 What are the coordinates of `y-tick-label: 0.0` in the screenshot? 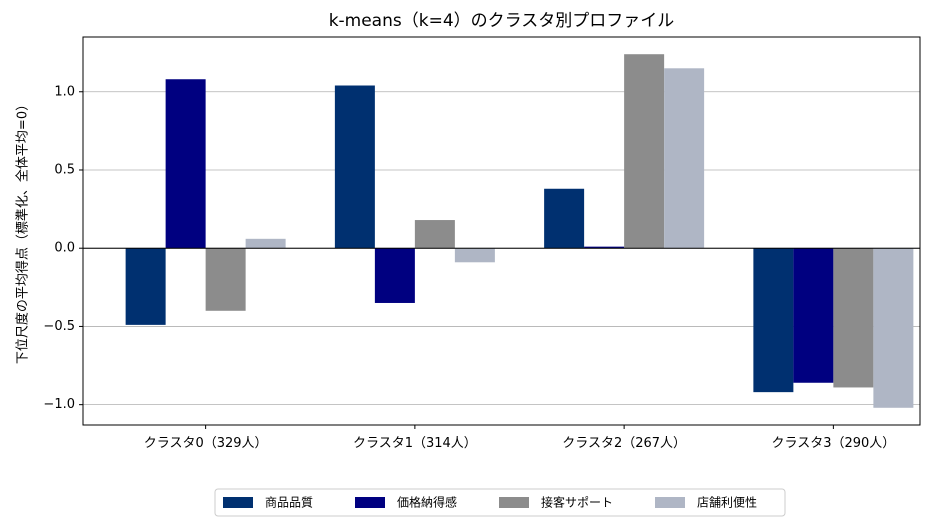 It's located at (64, 248).